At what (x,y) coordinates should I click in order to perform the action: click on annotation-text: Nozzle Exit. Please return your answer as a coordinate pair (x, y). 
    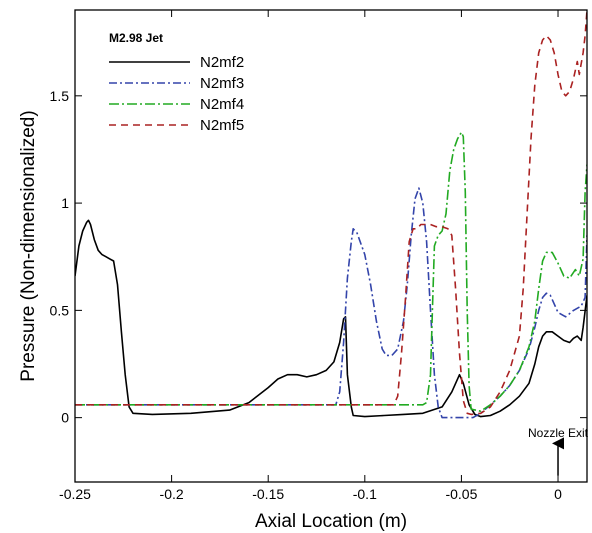
    Looking at the image, I should click on (558, 433).